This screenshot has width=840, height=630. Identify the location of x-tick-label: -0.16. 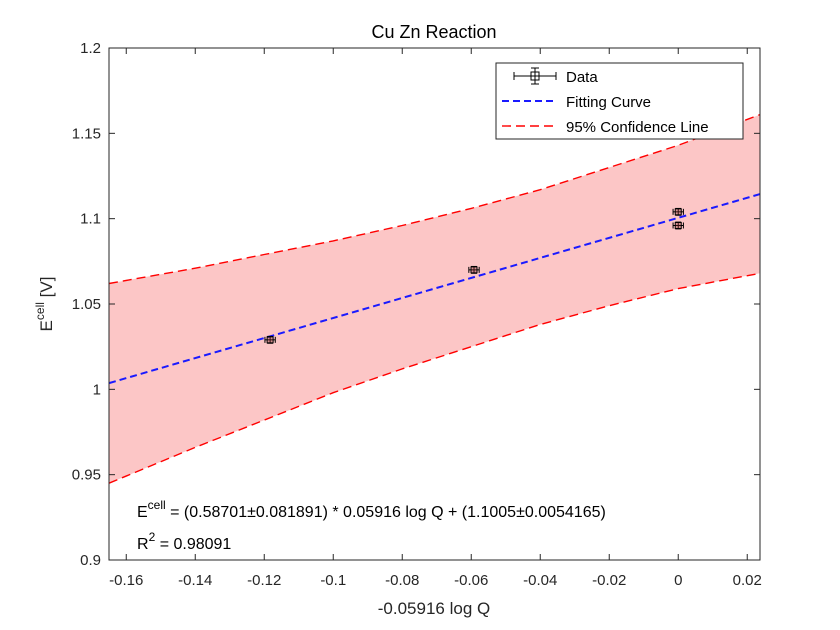
(126, 580).